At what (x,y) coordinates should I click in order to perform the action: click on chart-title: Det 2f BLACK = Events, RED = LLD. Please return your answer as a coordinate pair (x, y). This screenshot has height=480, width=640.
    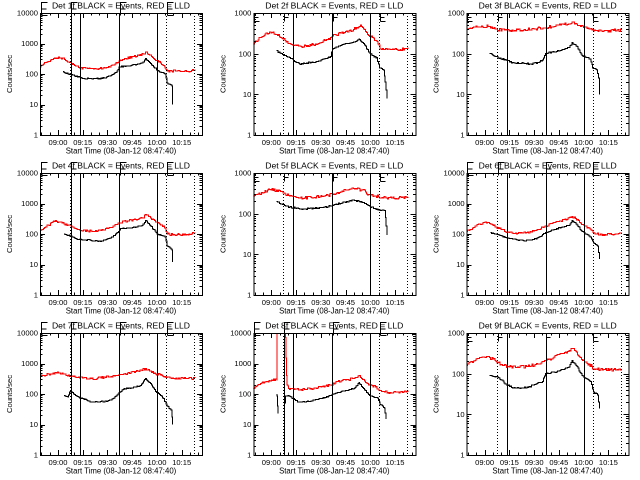
    Looking at the image, I should click on (334, 6).